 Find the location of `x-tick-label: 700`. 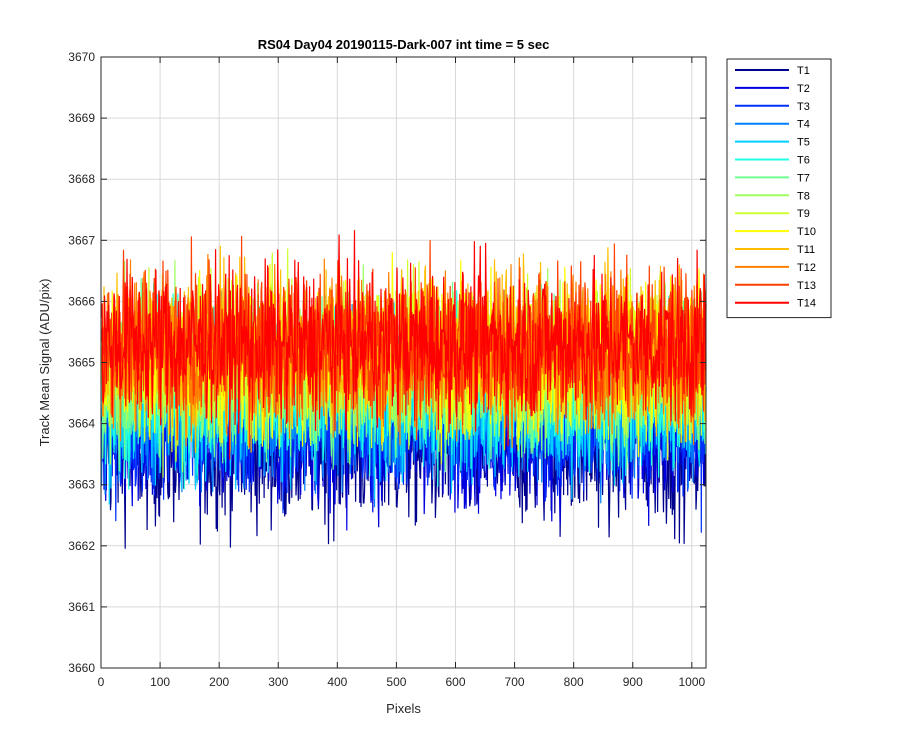

x-tick-label: 700 is located at coordinates (515, 682).